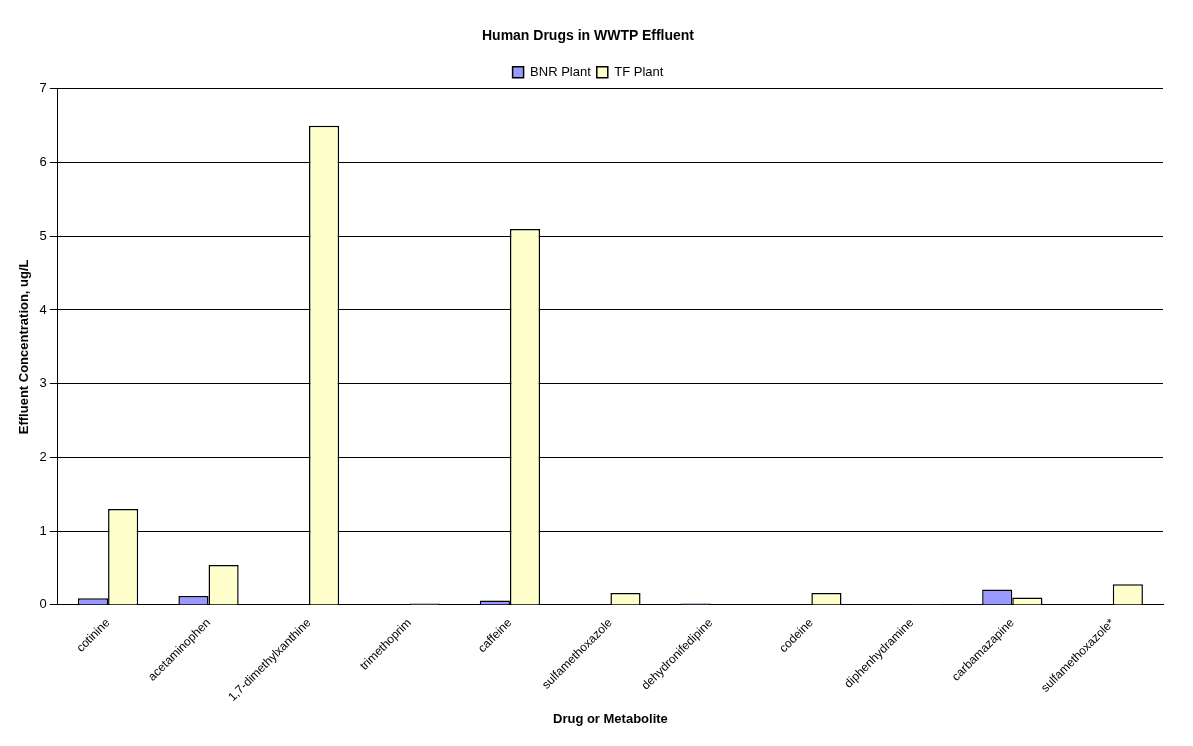 The height and width of the screenshot is (746, 1193). Describe the element at coordinates (588, 35) in the screenshot. I see `chart-title: Human Drugs in WWTP Effluent` at that location.